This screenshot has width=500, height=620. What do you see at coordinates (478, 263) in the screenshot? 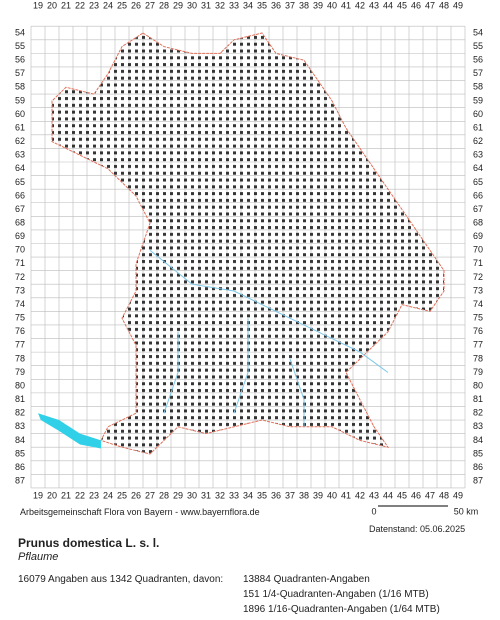
I see `row-label: 71` at bounding box center [478, 263].